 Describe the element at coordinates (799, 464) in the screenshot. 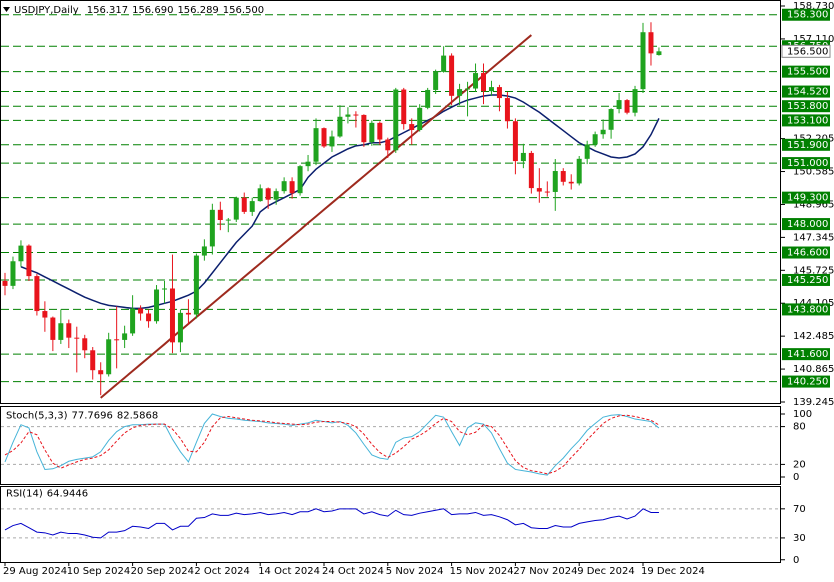

I see `y-tick-label: 20` at that location.